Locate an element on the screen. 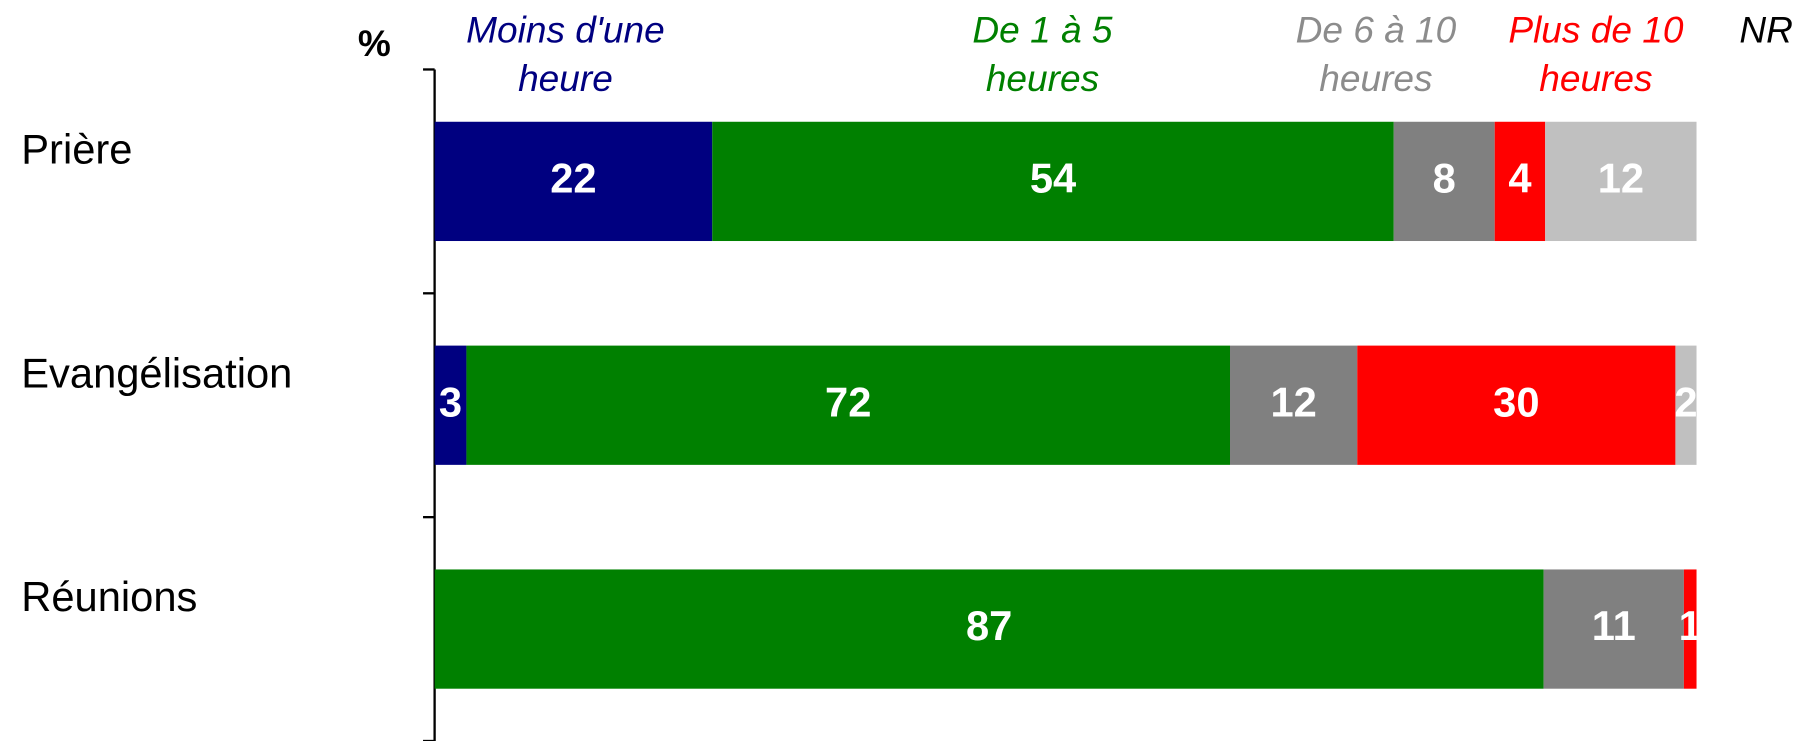  value-label: 1 is located at coordinates (1690, 625).